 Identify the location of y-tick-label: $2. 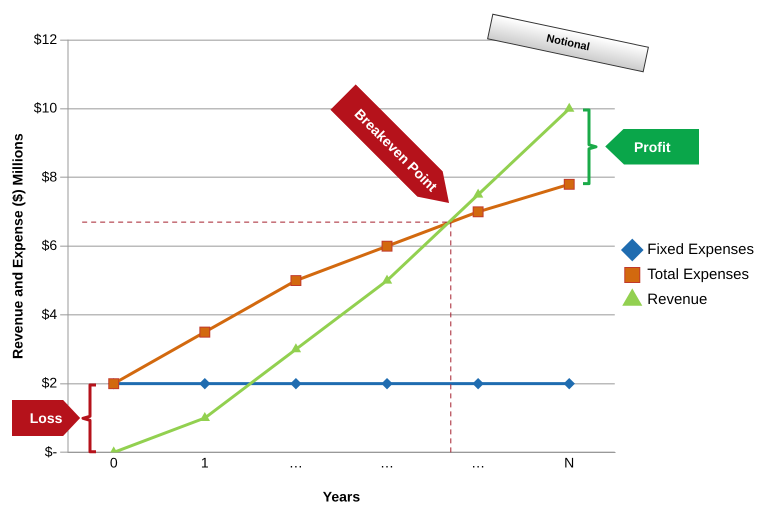
(50, 382).